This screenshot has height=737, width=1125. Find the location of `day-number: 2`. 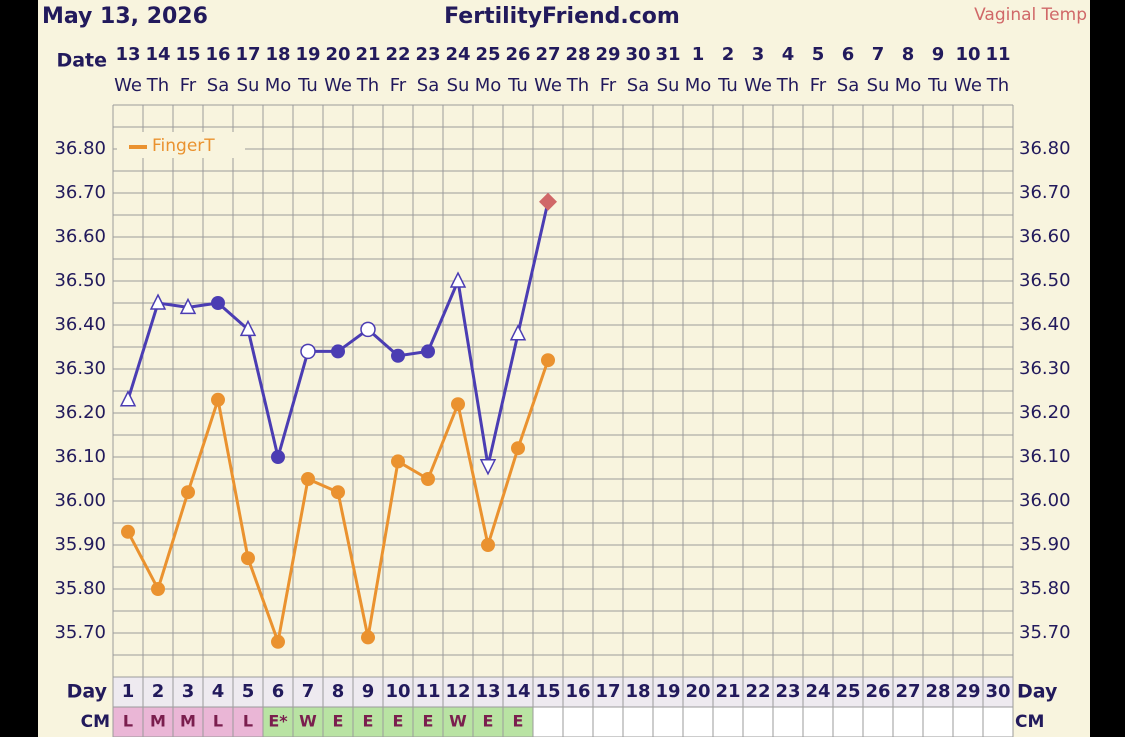

day-number: 2 is located at coordinates (158, 691).